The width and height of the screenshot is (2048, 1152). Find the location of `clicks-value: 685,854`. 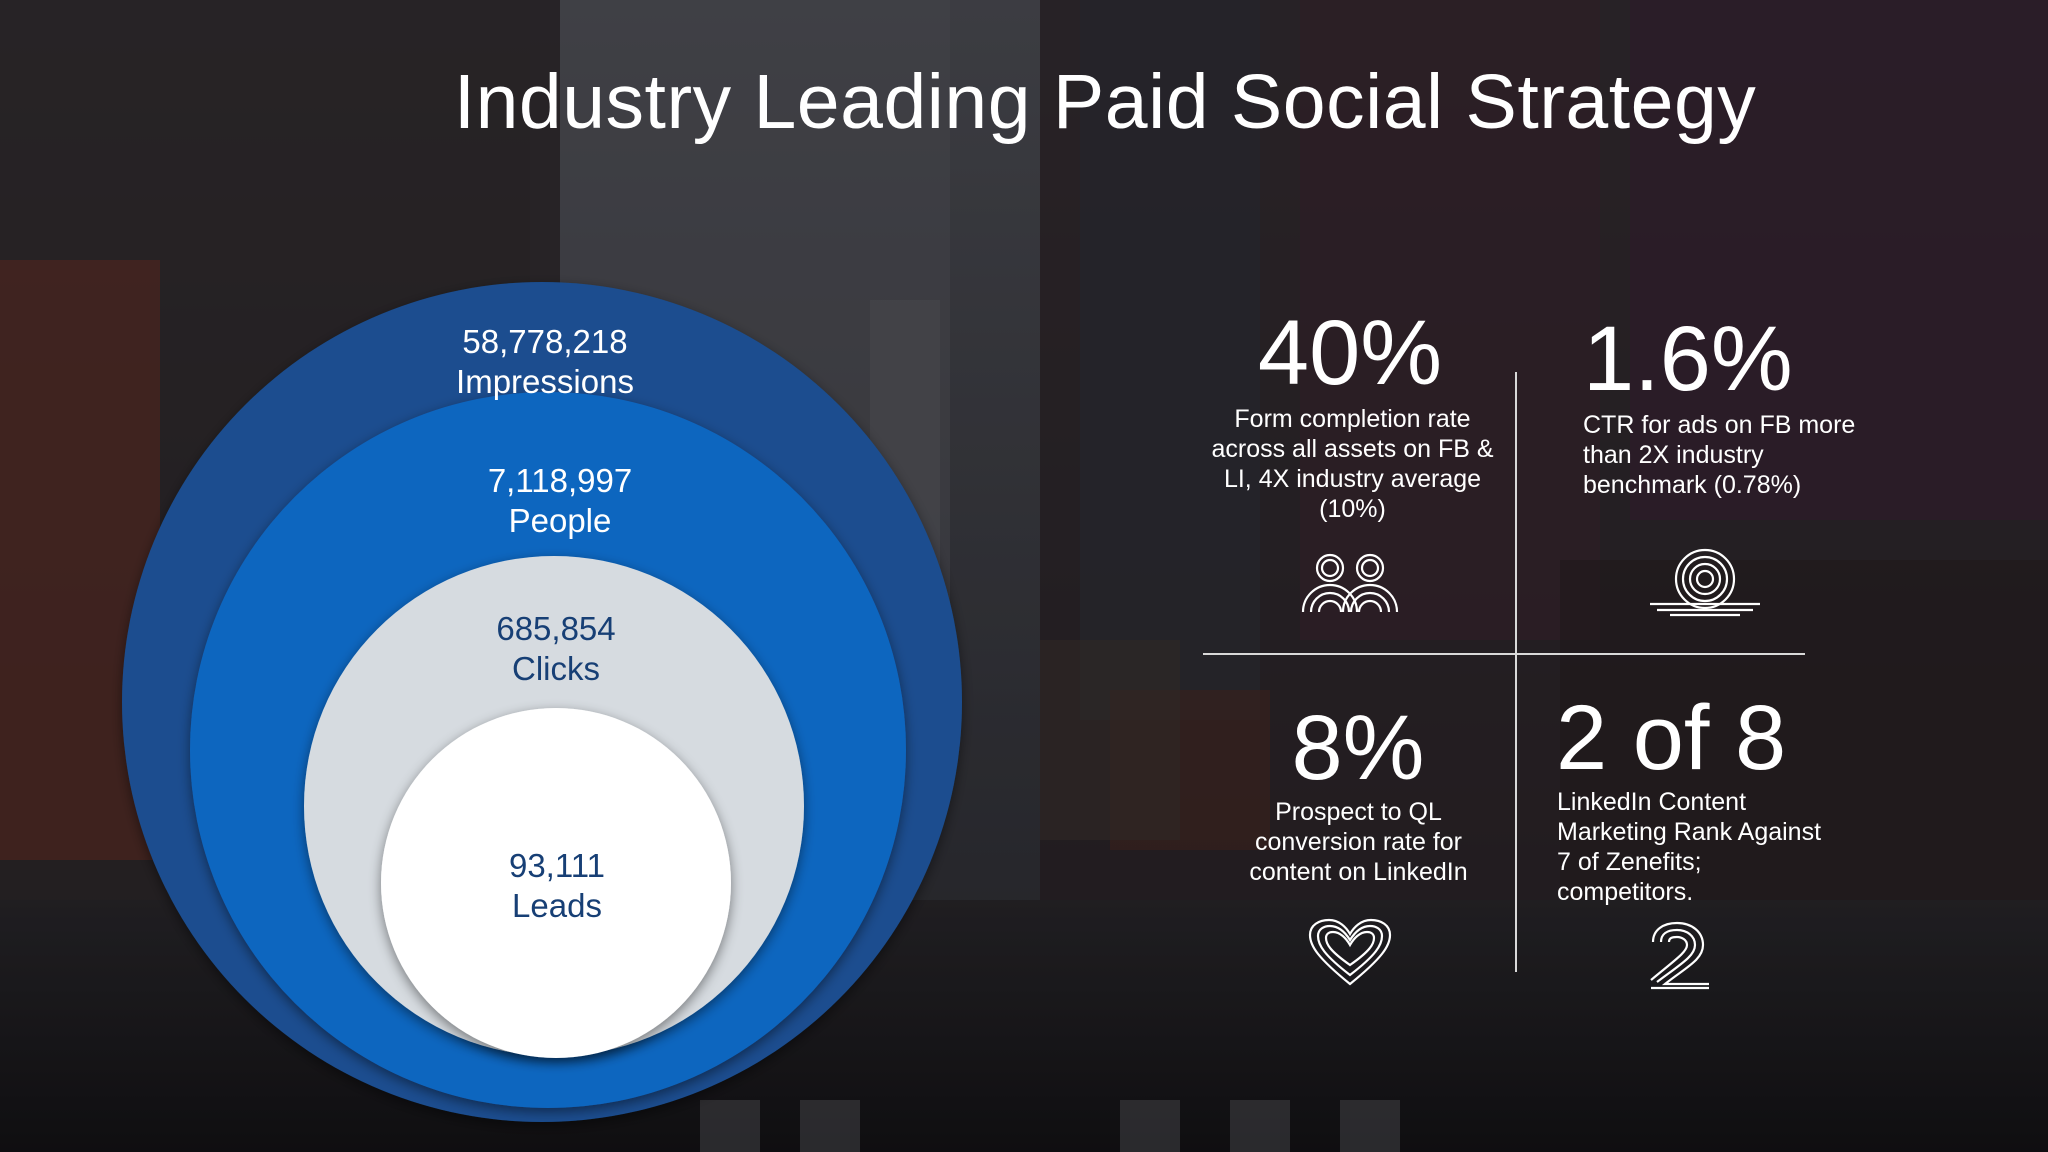

clicks-value: 685,854 is located at coordinates (556, 628).